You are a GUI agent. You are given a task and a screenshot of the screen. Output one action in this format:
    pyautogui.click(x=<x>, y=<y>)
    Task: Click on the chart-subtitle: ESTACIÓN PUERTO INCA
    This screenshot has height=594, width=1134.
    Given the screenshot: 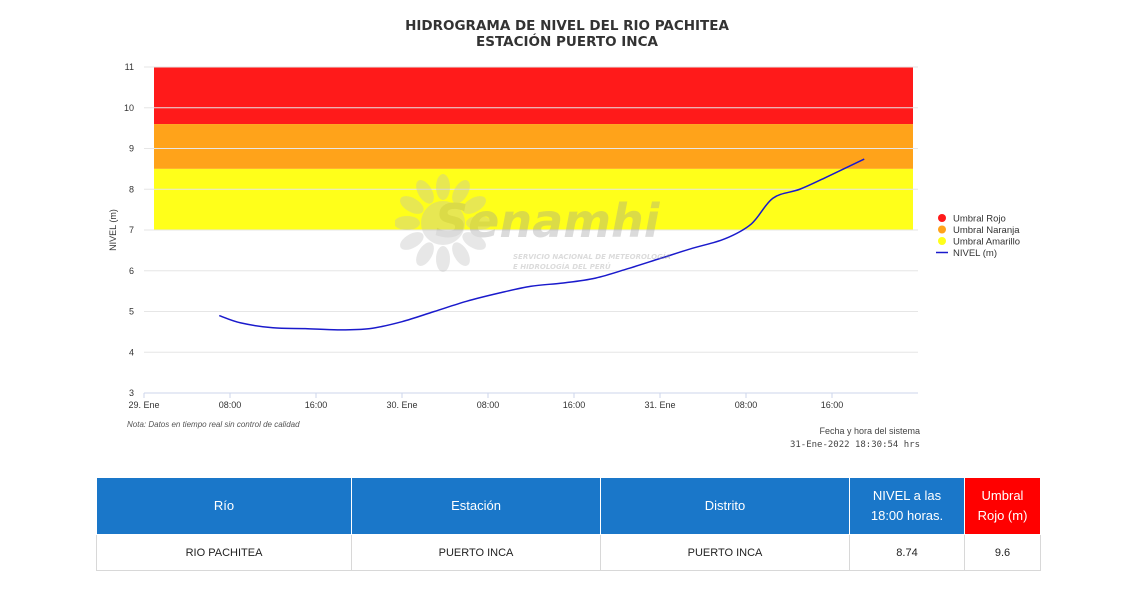 What is the action you would take?
    pyautogui.click(x=567, y=41)
    